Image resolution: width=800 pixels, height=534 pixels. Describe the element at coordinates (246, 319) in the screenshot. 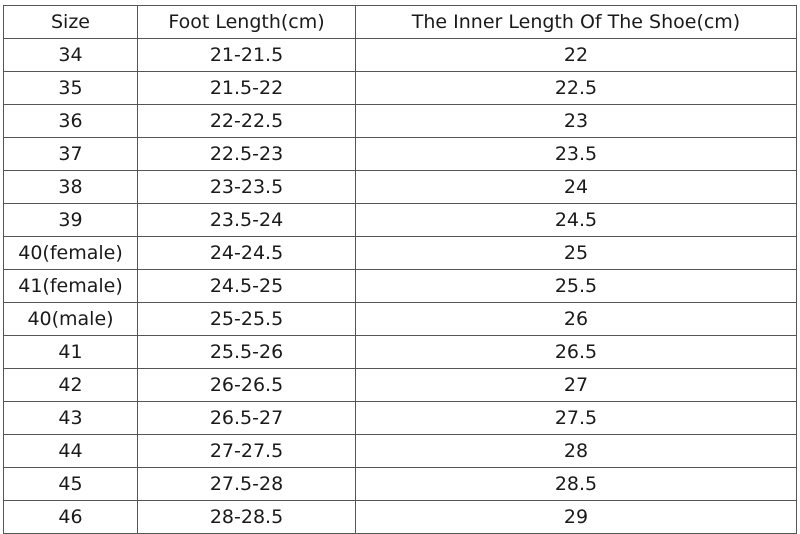

I see `foot-length-cell: 25-25.5` at that location.